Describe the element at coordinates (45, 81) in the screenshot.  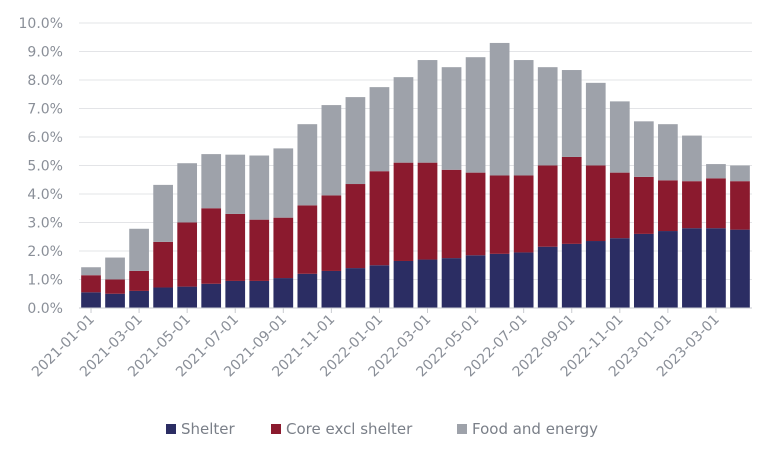
I see `y-tick-label: 8.0%` at that location.